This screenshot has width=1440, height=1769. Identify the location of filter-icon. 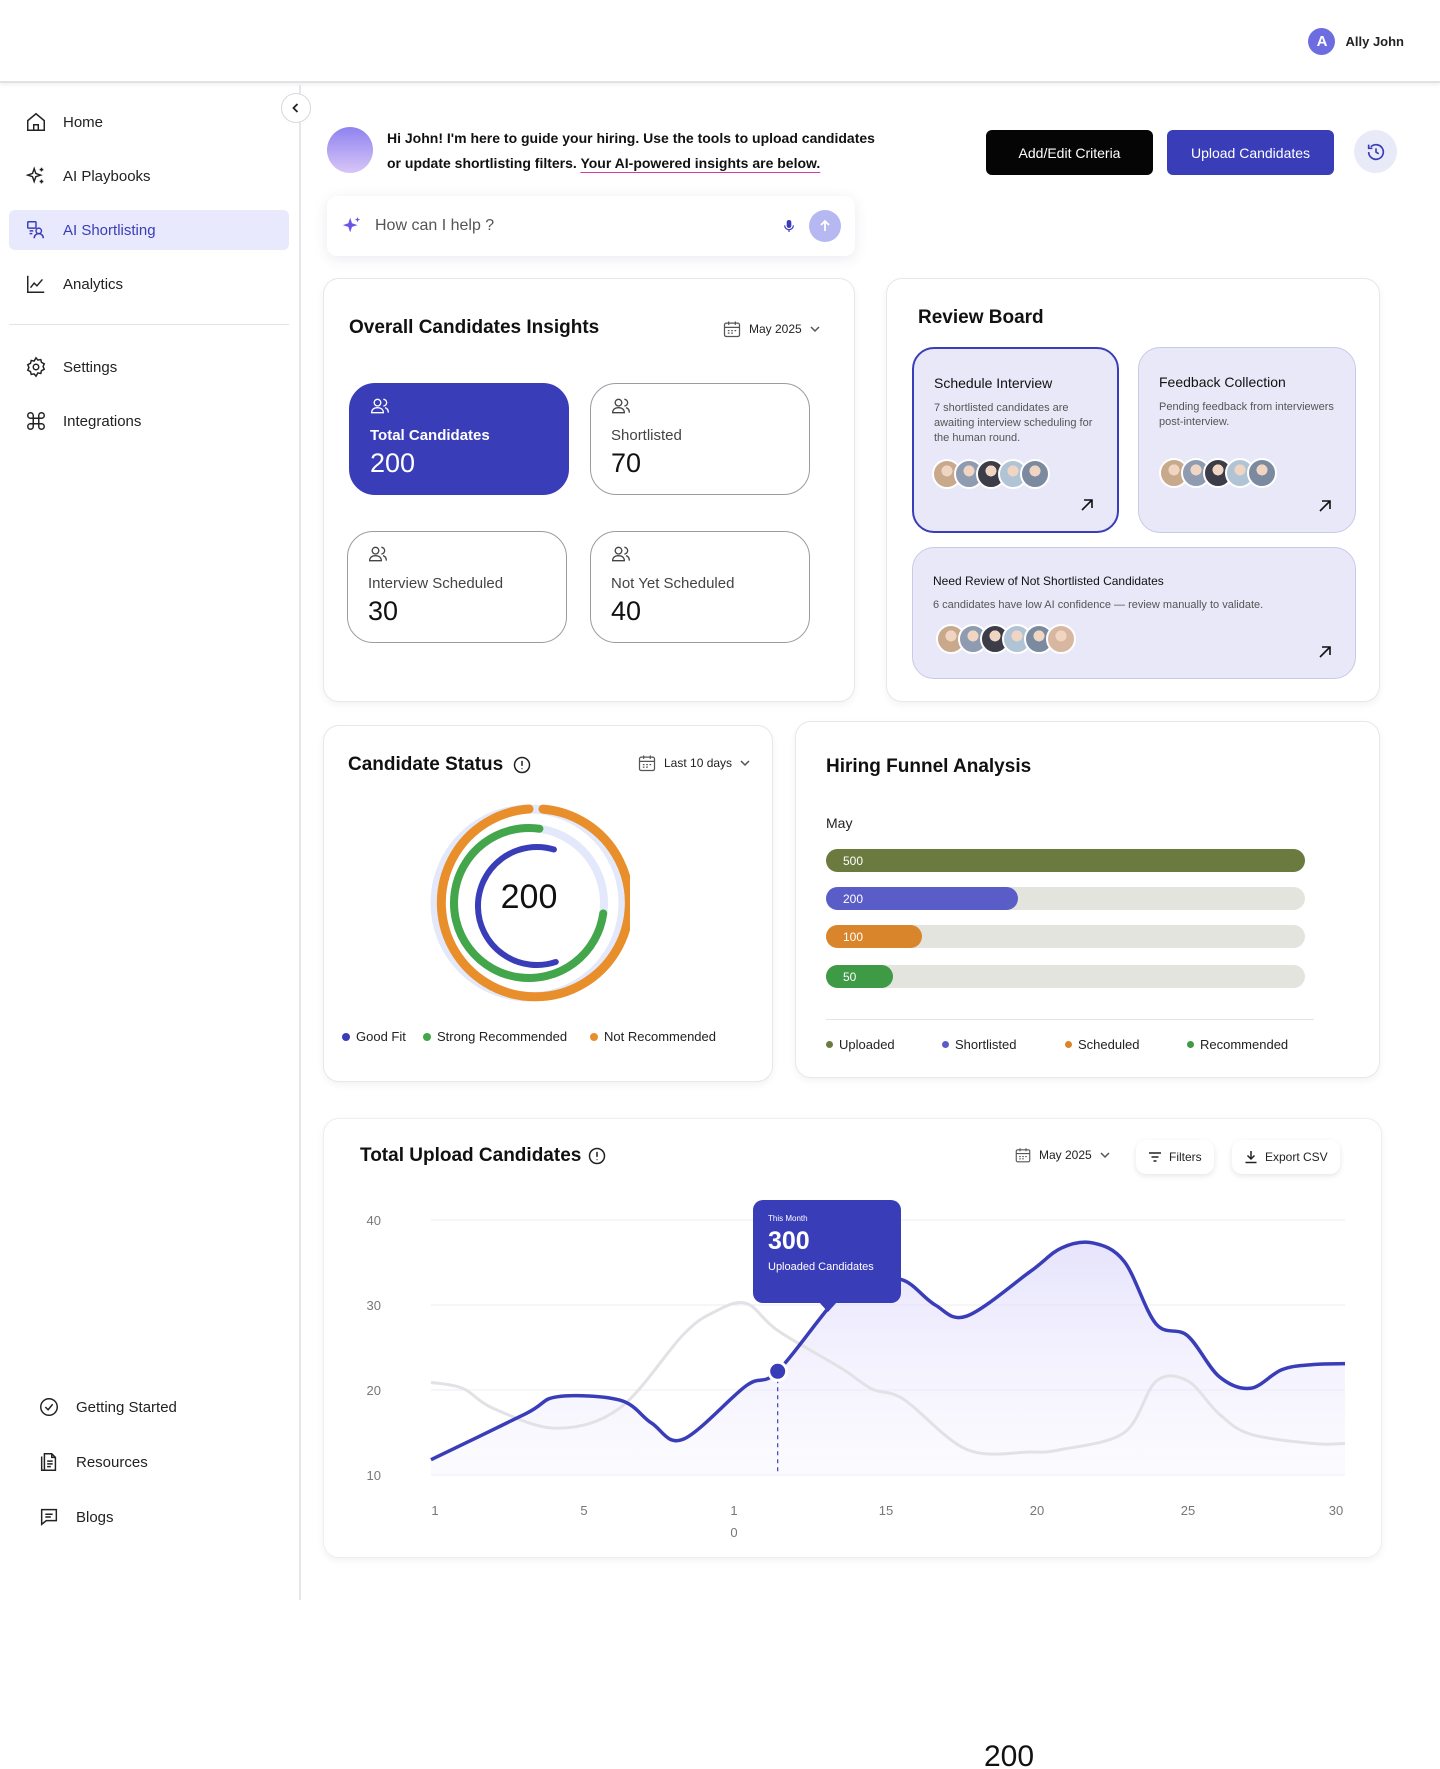
(1155, 1157).